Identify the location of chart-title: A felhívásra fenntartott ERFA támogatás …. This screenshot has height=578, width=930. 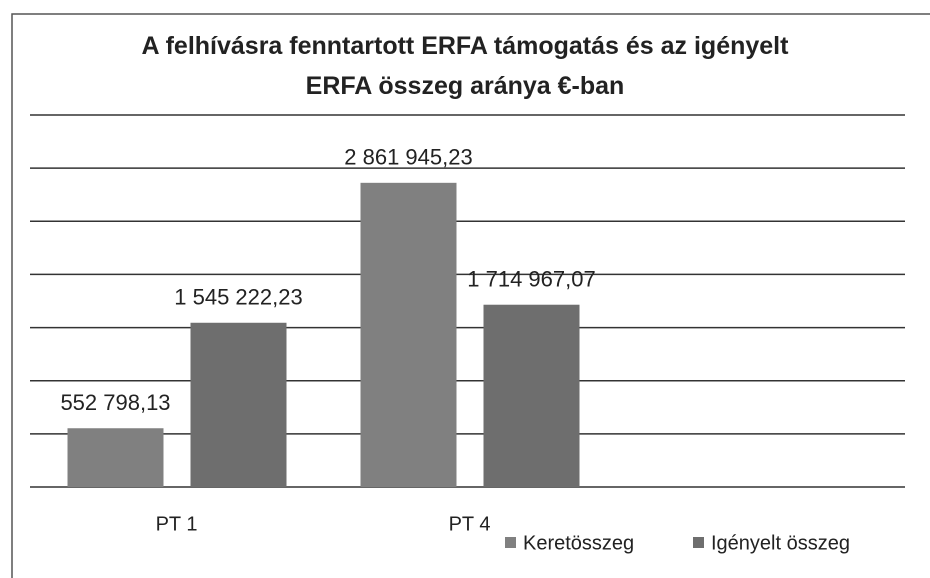
(465, 66).